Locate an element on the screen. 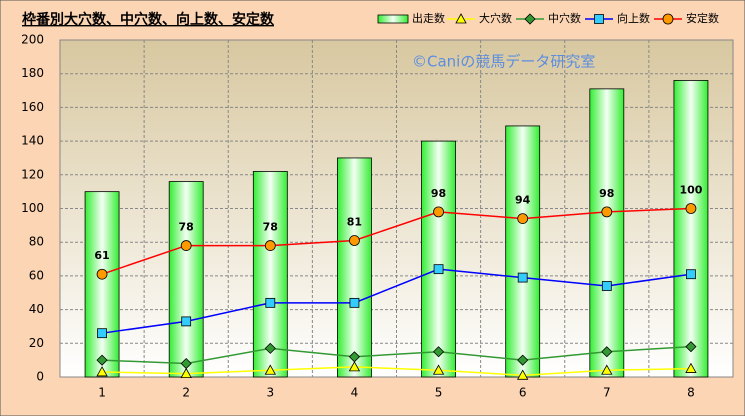 The width and height of the screenshot is (745, 416). legend-label: 安定数 is located at coordinates (702, 18).